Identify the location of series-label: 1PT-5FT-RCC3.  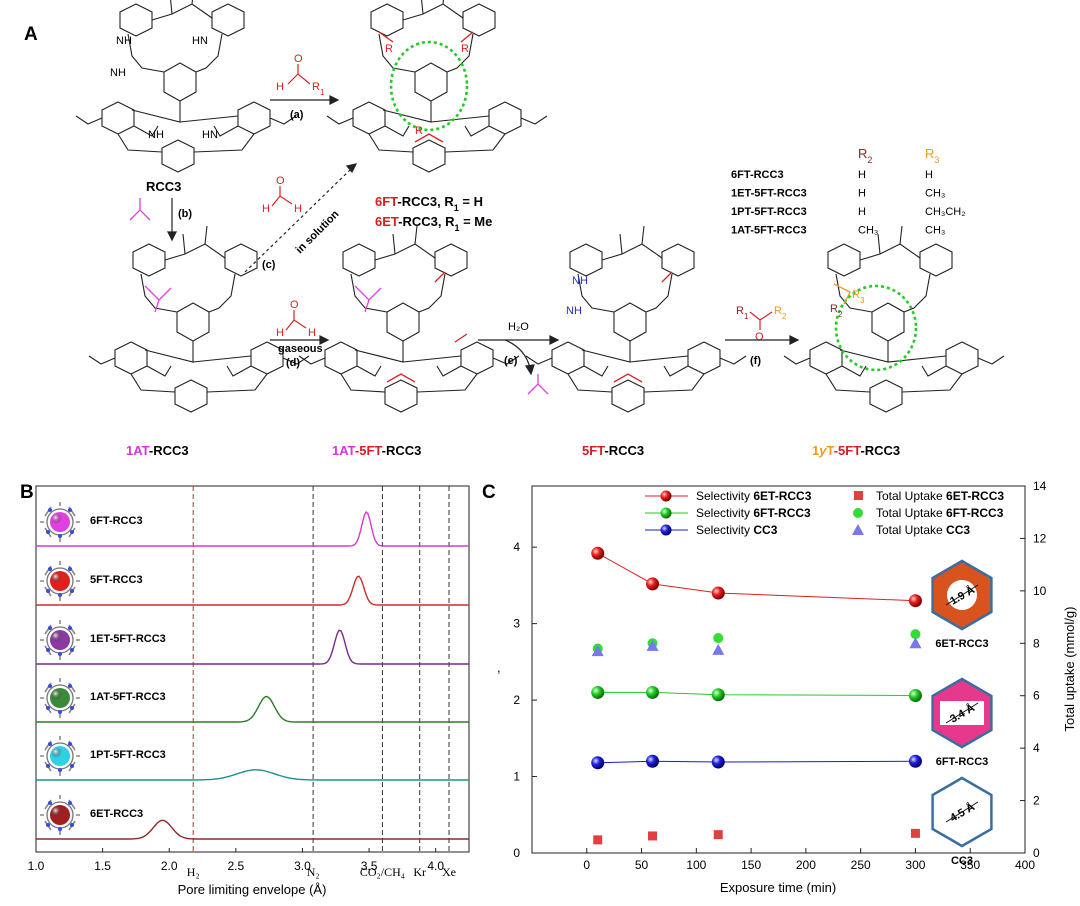
(128, 755).